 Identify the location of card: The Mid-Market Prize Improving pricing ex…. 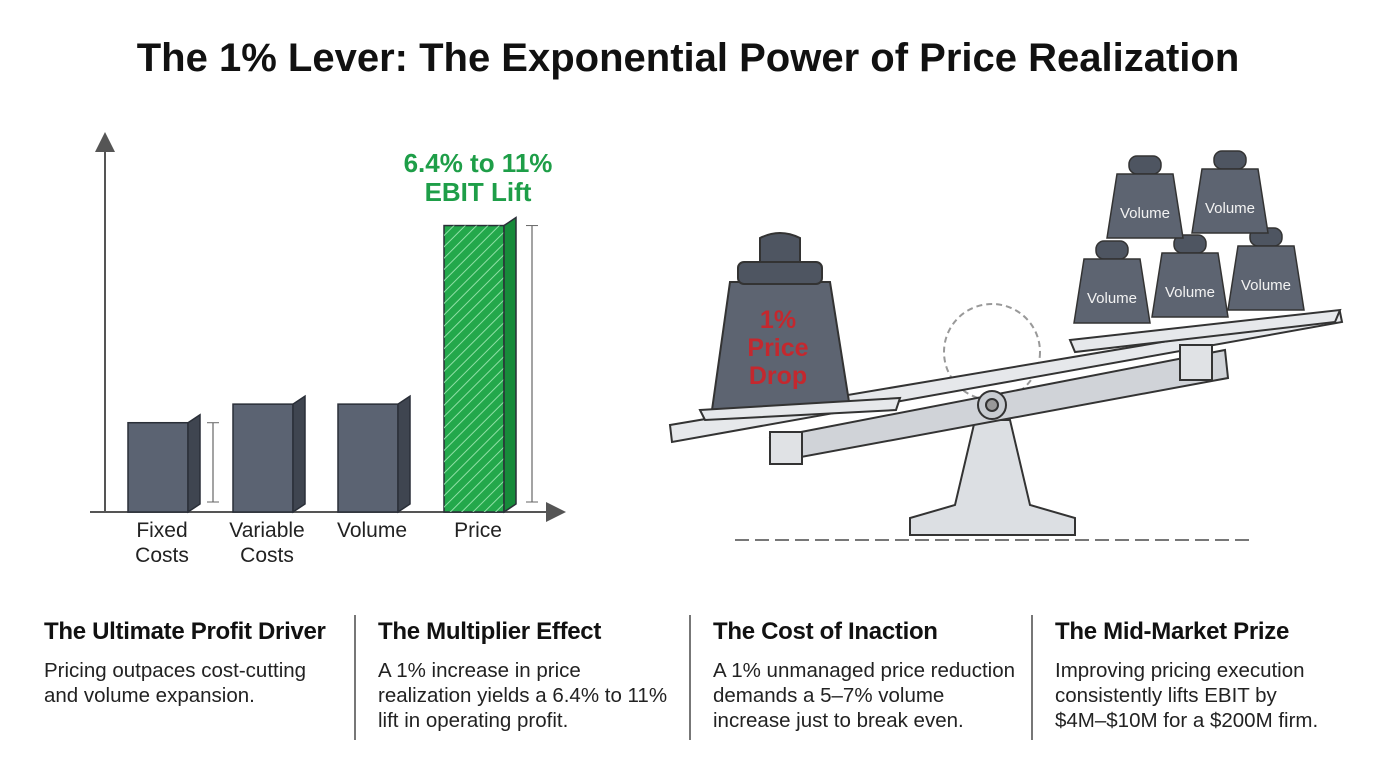
(1186, 675).